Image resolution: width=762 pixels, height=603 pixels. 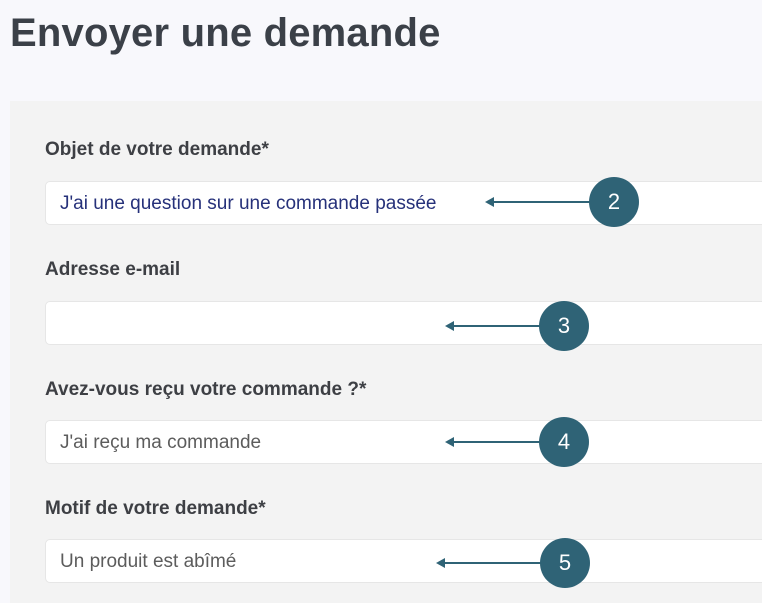 I want to click on annotation-badge: 3, so click(x=564, y=326).